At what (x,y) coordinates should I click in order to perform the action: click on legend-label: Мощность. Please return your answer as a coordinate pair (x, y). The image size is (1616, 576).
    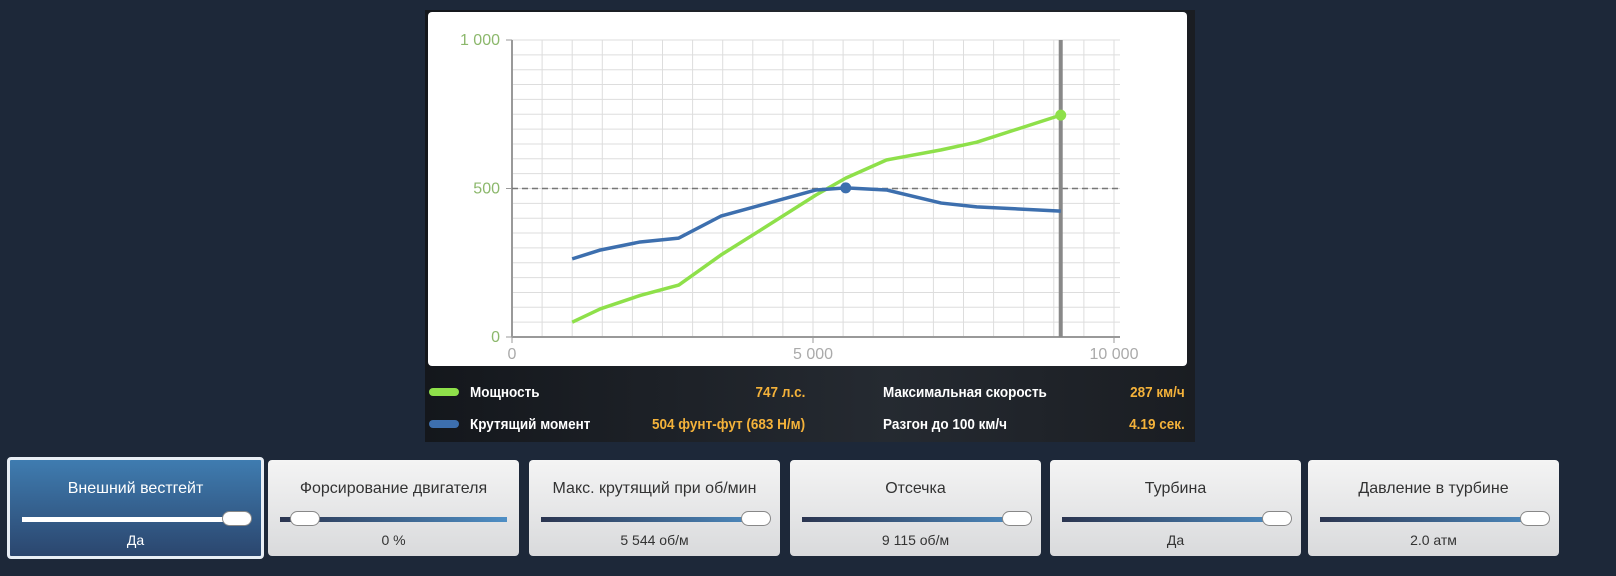
    Looking at the image, I should click on (505, 392).